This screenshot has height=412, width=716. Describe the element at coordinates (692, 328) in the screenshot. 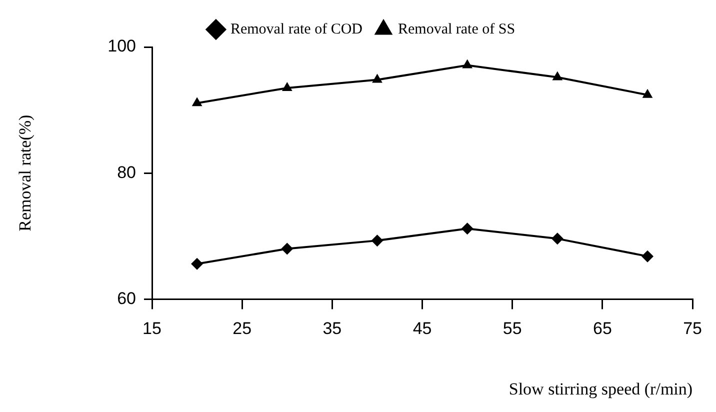

I see `x-tick-label: 75` at that location.